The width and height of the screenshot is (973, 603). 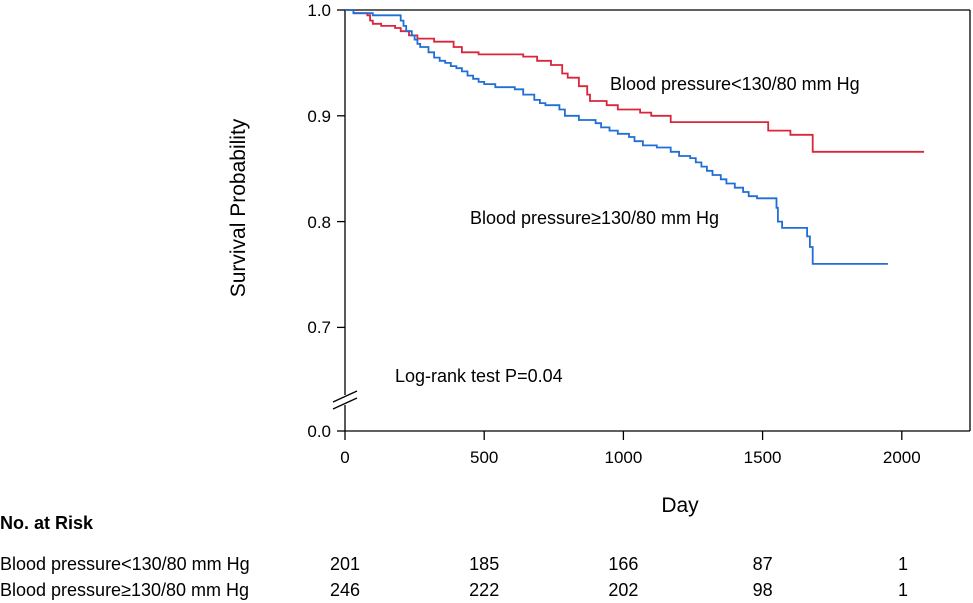 I want to click on x-tick-label: 500, so click(x=484, y=457).